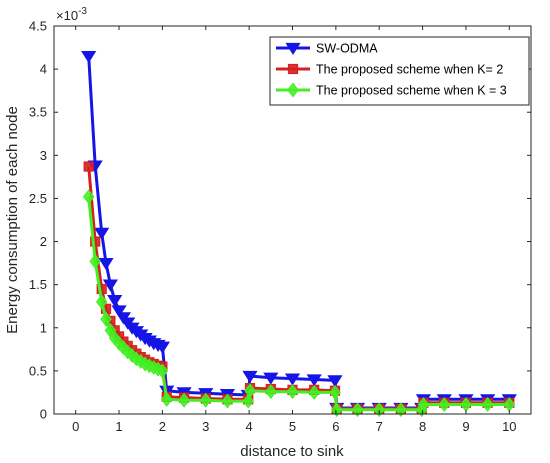 The image size is (550, 463). What do you see at coordinates (465, 426) in the screenshot?
I see `x-tick-label: 9` at bounding box center [465, 426].